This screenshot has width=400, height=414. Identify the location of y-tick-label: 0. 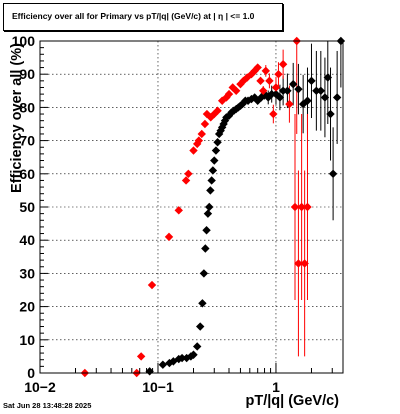
(31, 373).